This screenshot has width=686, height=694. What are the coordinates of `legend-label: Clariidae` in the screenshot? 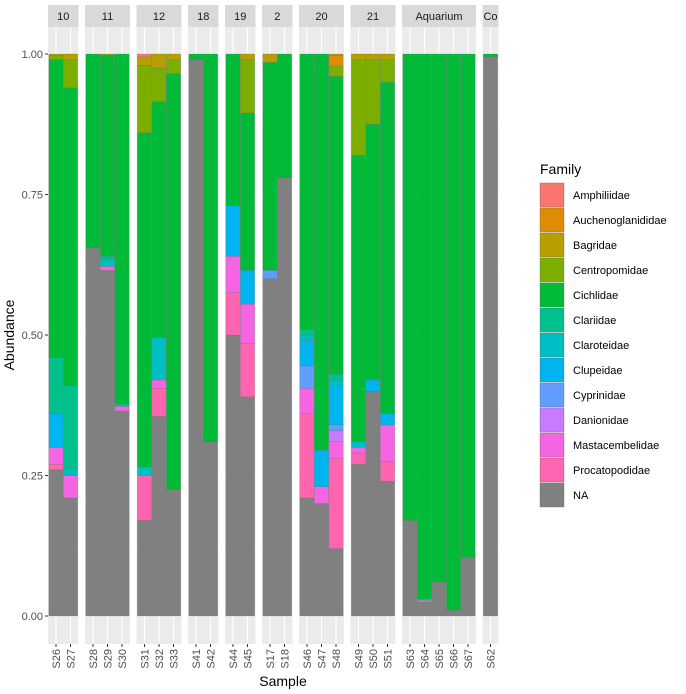 It's located at (594, 321).